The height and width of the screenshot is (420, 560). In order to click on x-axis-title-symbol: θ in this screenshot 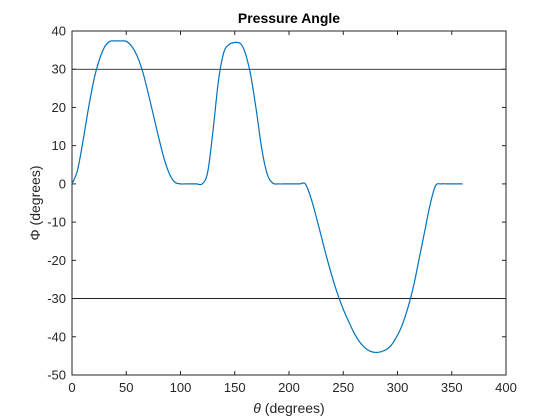, I will do `click(257, 408)`.